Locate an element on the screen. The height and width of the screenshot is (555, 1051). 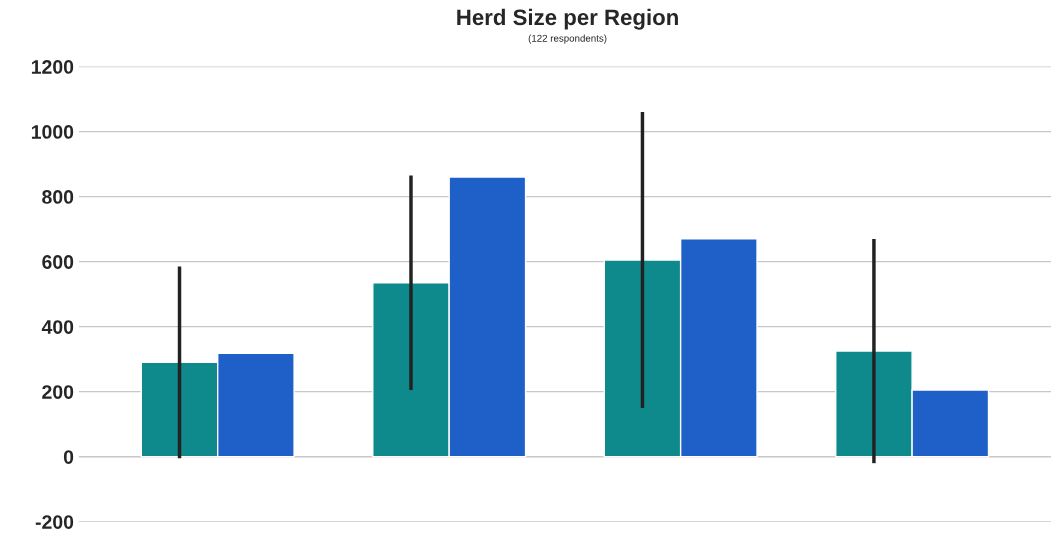
chart-title: Herd Size per Region is located at coordinates (567, 19).